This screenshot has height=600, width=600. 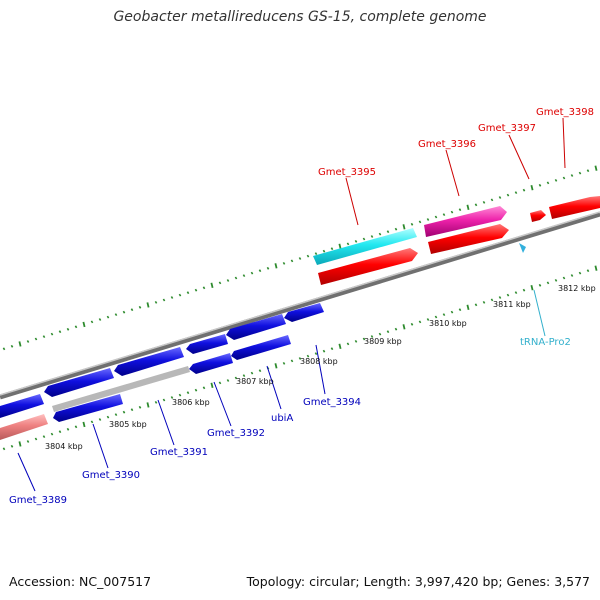 What do you see at coordinates (347, 172) in the screenshot?
I see `gene-label-gmet-3395: Gmet_3395` at bounding box center [347, 172].